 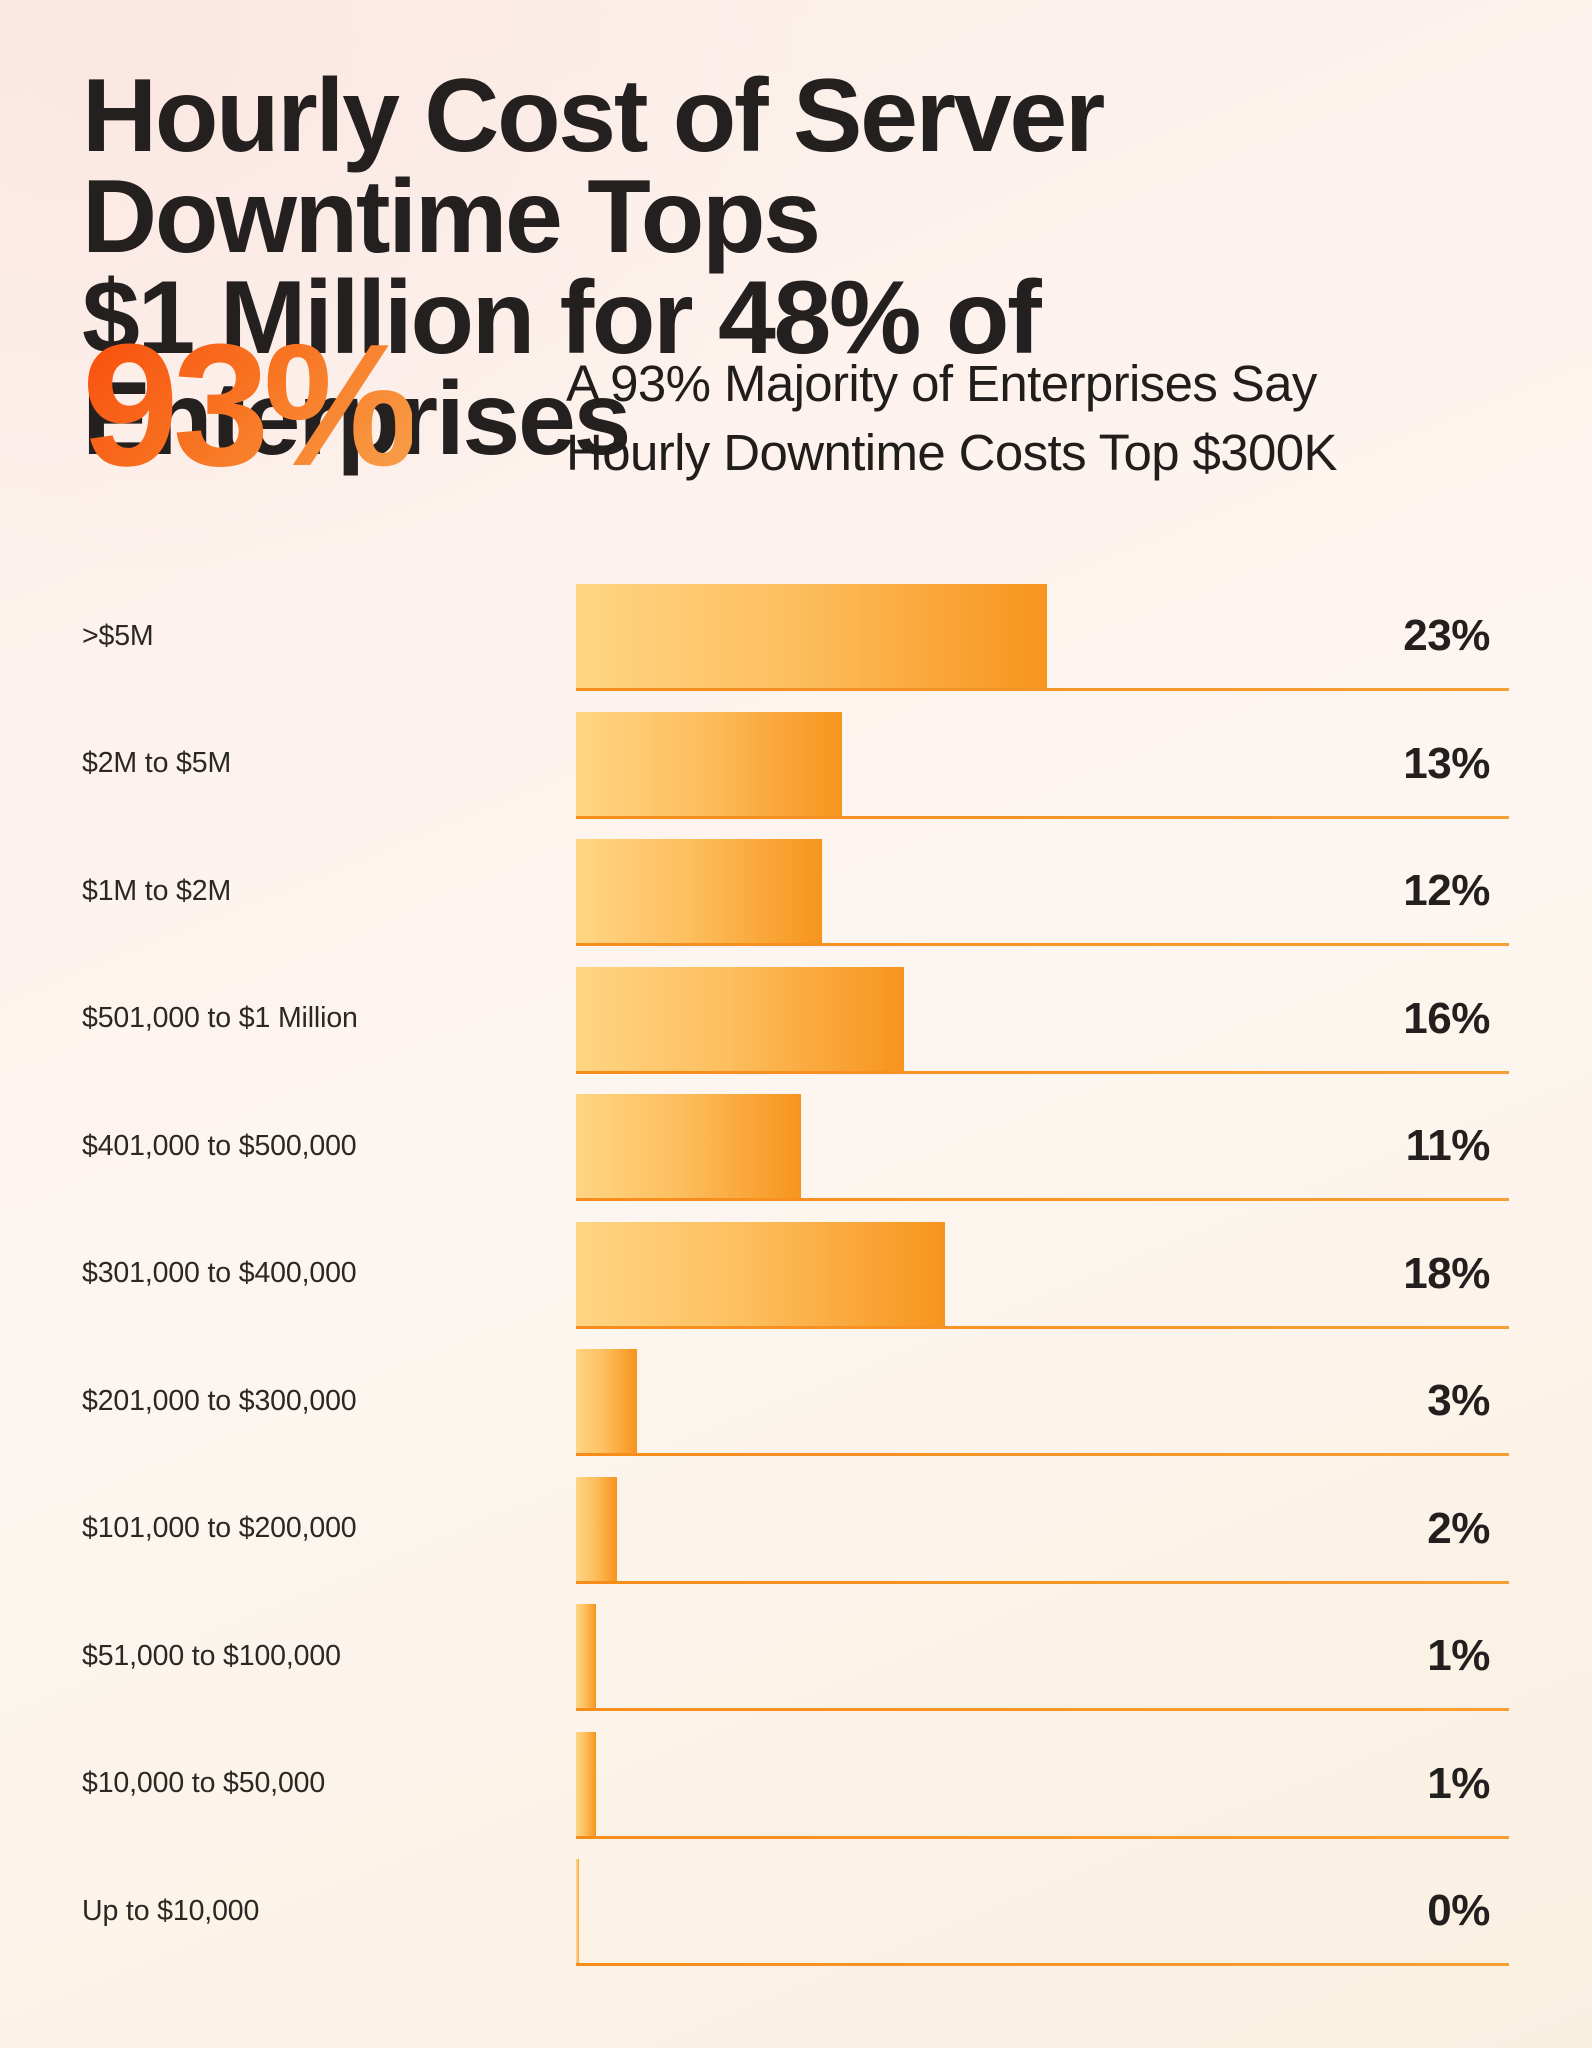 I want to click on big-stat-value: 93%, so click(x=250, y=404).